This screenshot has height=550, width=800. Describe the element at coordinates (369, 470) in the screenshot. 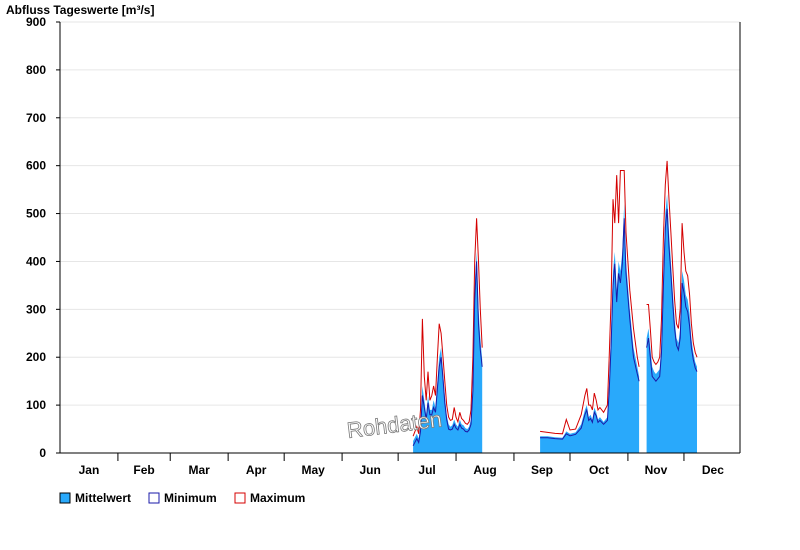

I see `x-month-label: Jun` at that location.